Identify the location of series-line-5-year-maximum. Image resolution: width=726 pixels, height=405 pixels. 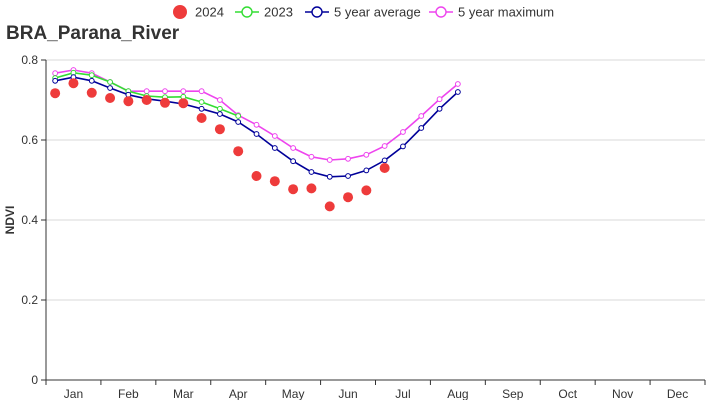
(257, 115).